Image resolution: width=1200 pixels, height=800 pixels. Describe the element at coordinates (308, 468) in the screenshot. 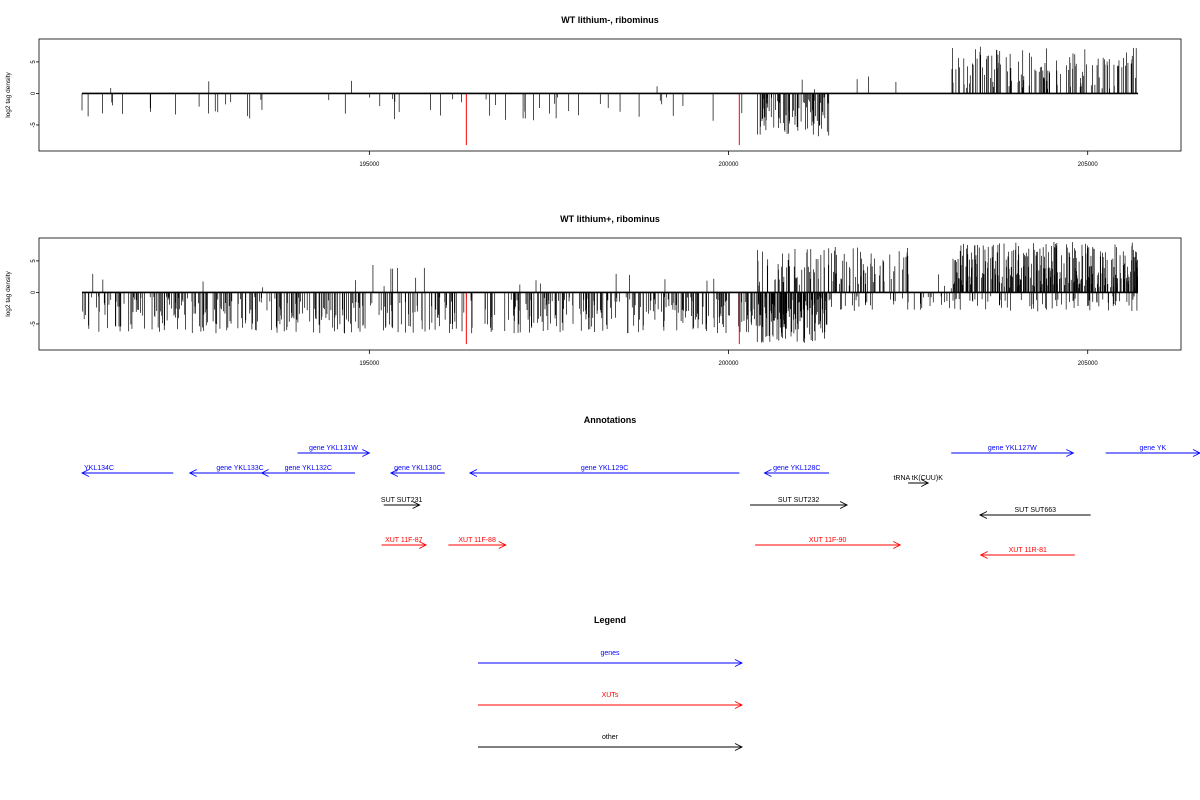

I see `annotation-label: gene YKL132C` at that location.